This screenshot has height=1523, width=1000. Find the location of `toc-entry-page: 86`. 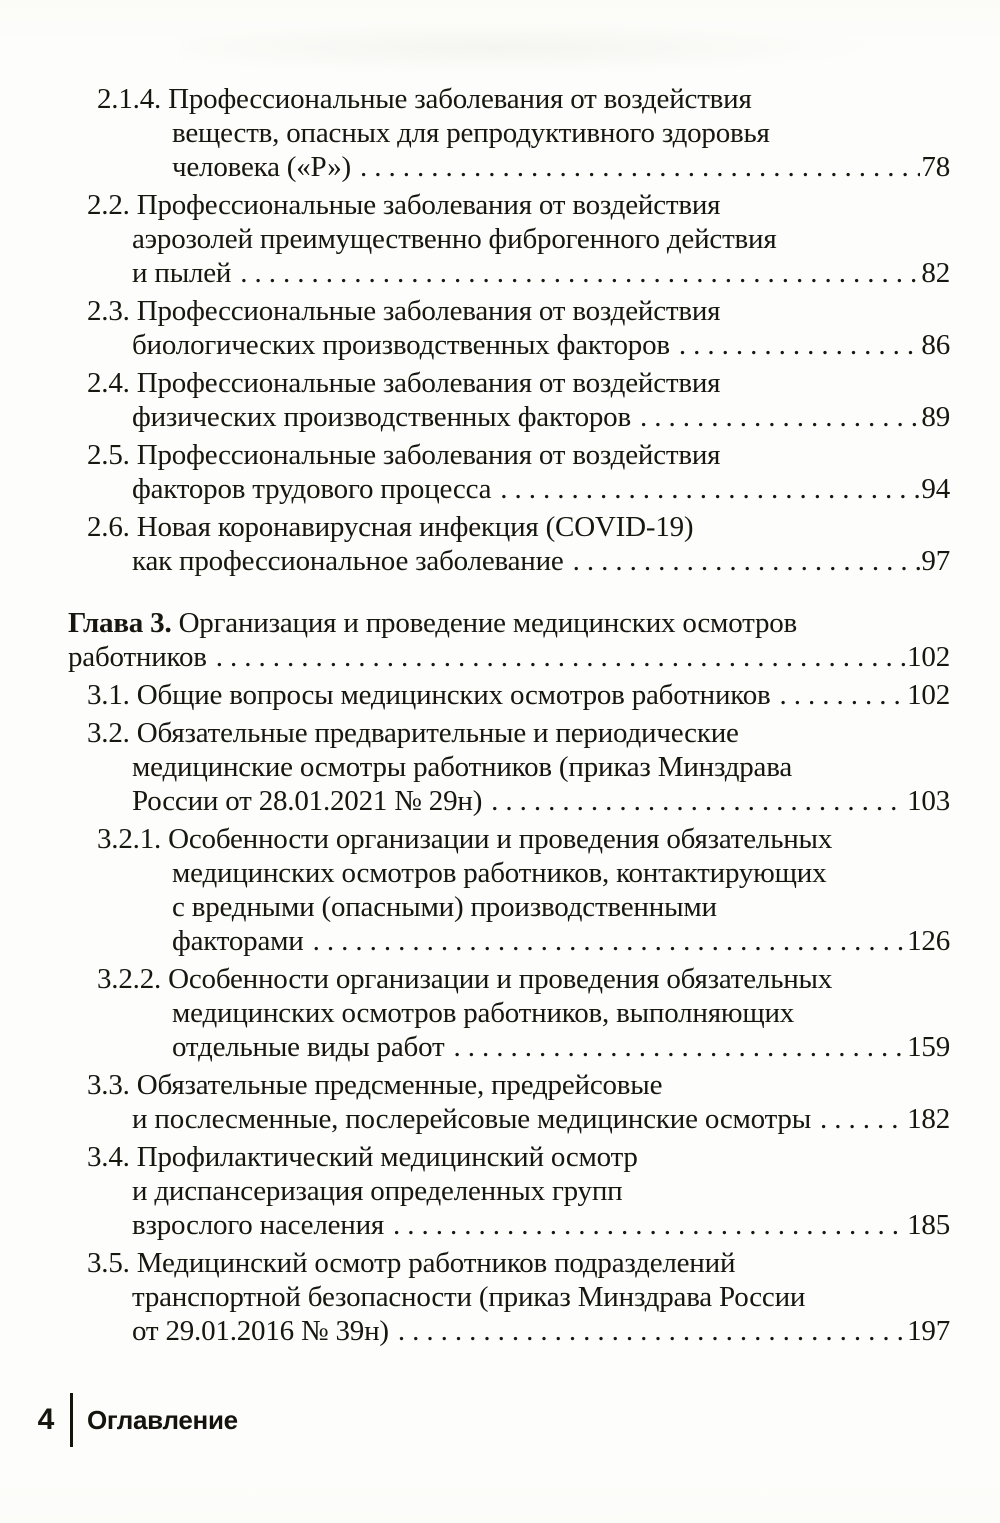

toc-entry-page: 86 is located at coordinates (935, 345).